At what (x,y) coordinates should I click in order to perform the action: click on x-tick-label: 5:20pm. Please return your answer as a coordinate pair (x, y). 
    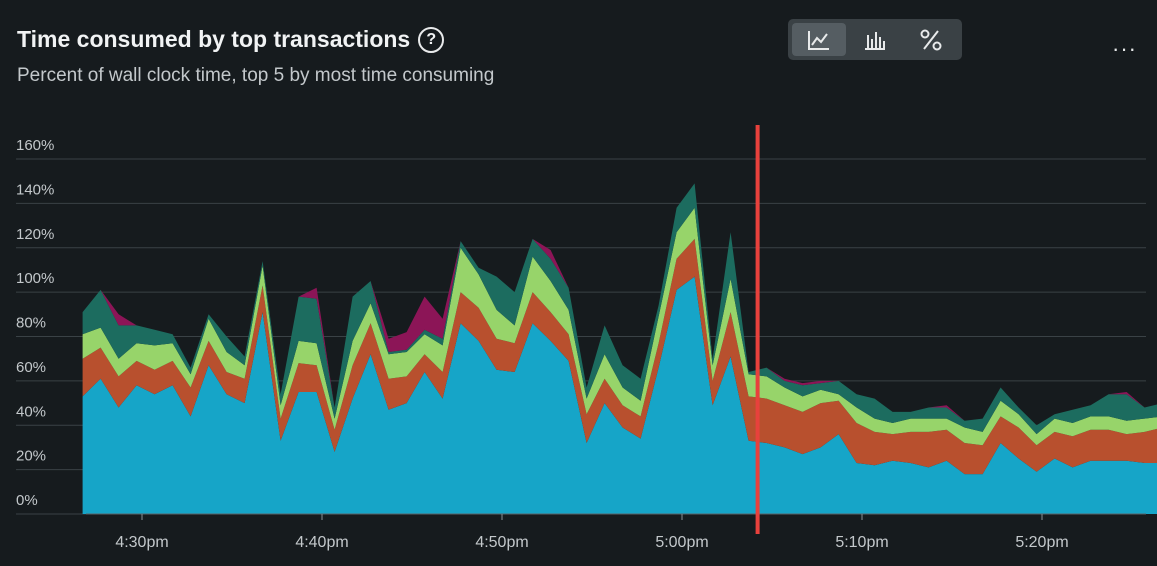
    Looking at the image, I should click on (1041, 542).